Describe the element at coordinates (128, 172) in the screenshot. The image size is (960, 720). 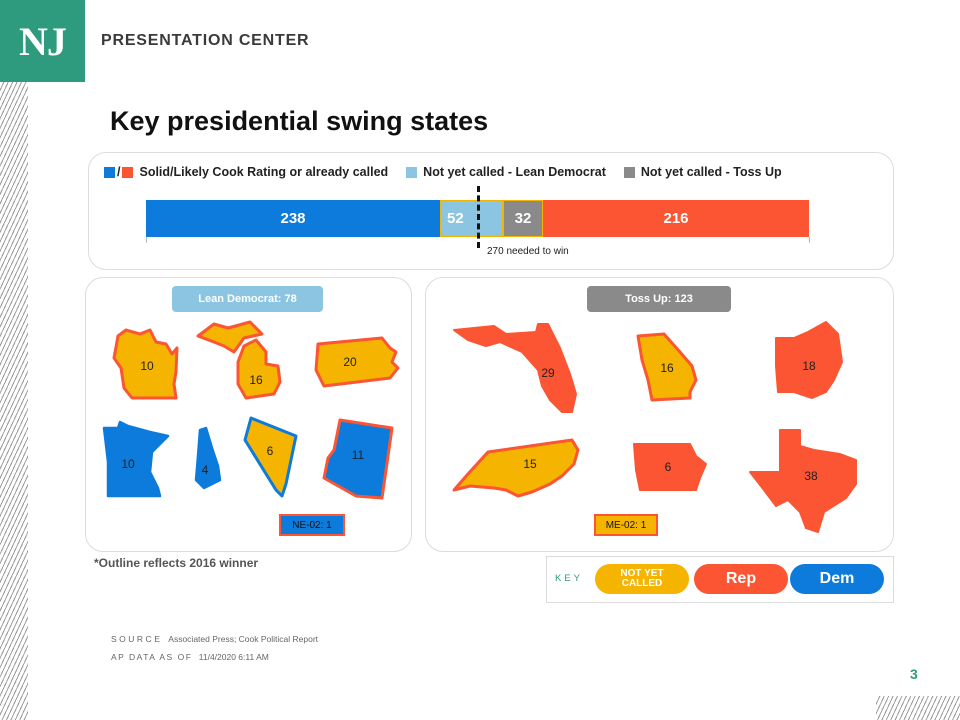
I see `legend-rep-swatch` at that location.